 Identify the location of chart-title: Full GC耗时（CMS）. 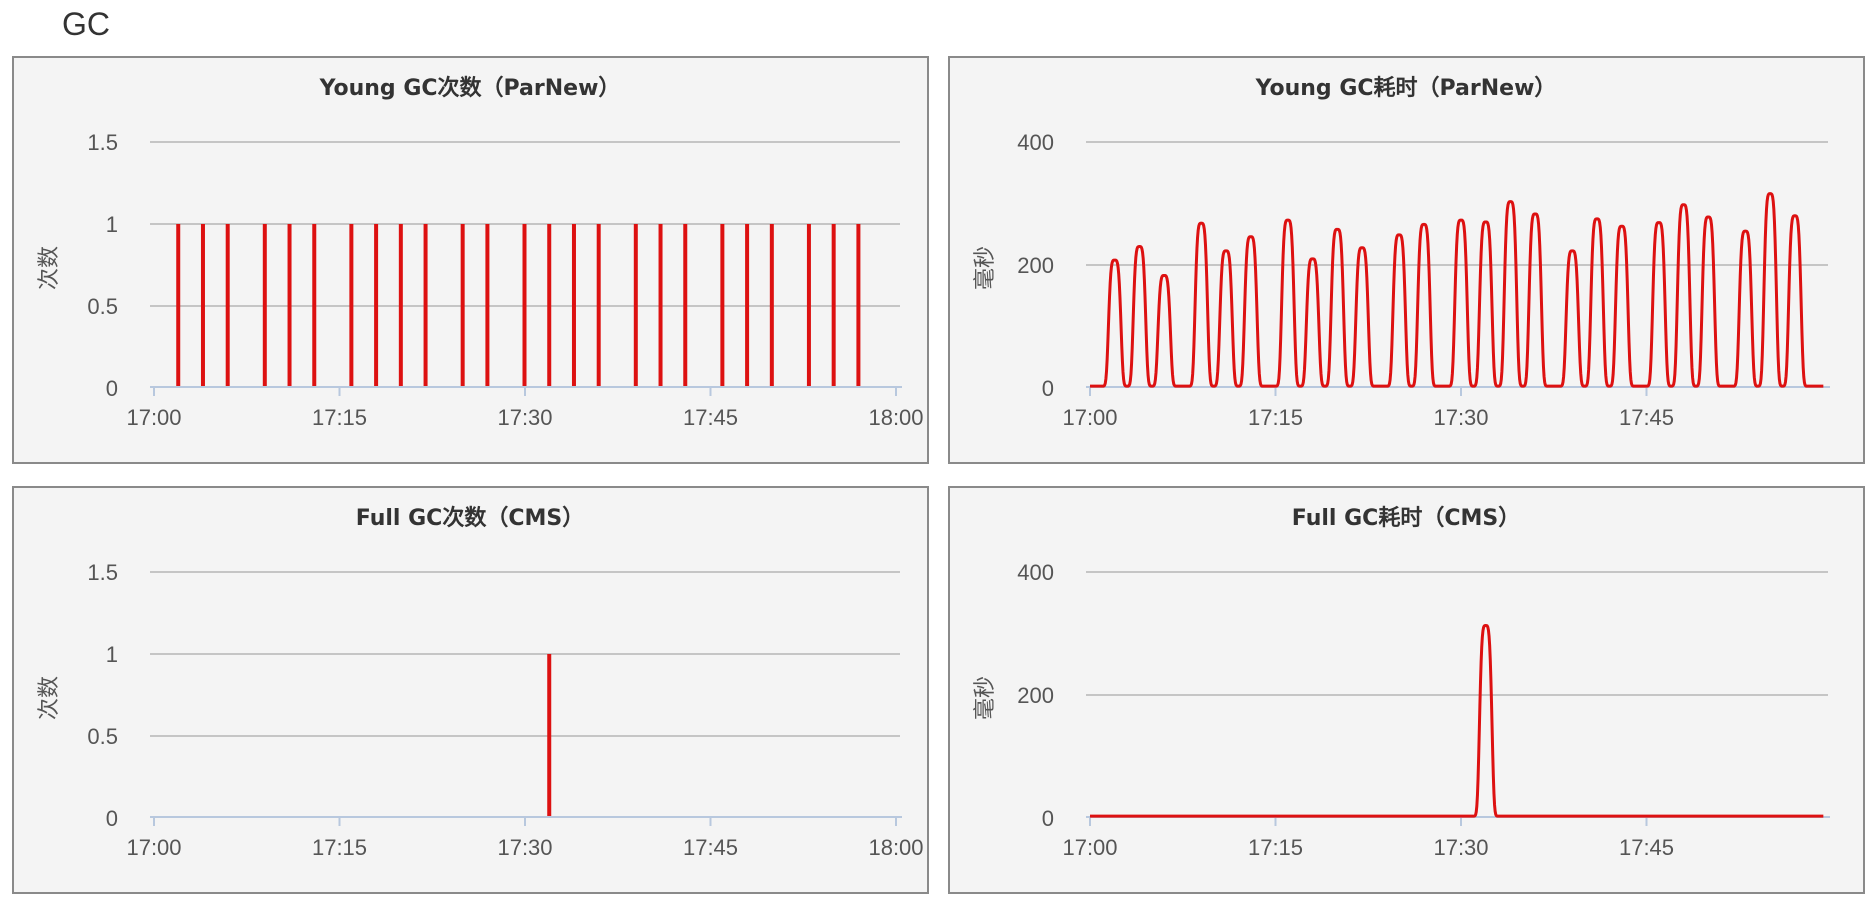
(1406, 518).